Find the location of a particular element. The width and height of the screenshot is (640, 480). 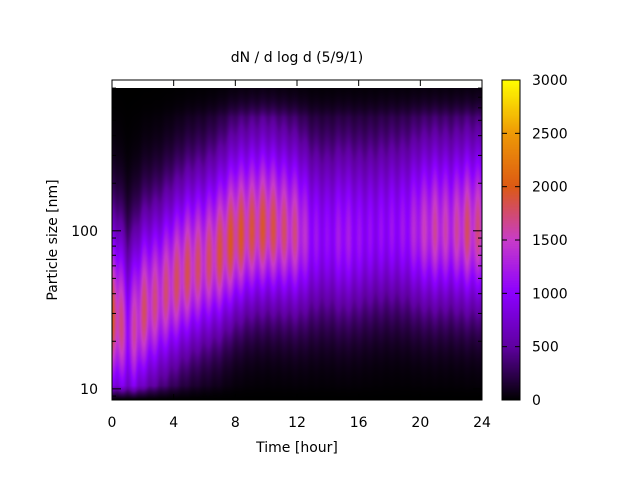

colorbar-tick-label: 0 is located at coordinates (536, 401).